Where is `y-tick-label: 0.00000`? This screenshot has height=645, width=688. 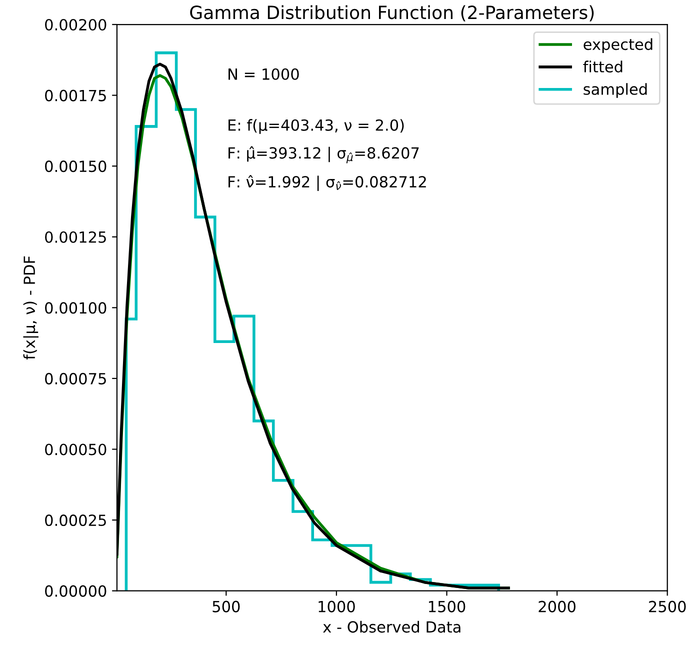
y-tick-label: 0.00000 is located at coordinates (75, 591).